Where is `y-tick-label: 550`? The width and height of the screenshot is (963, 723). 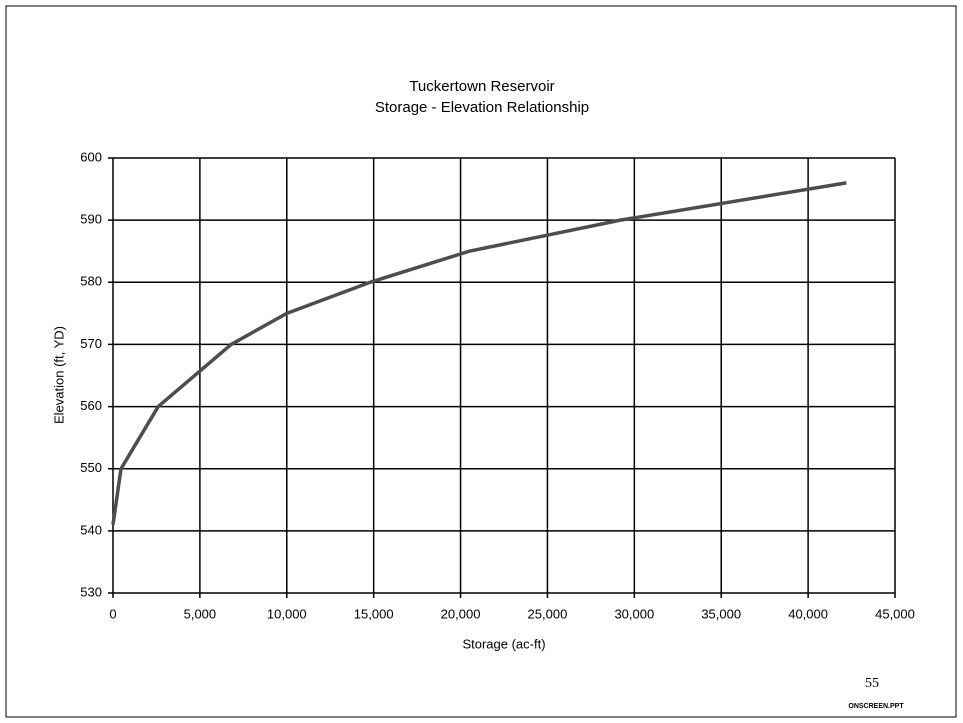 y-tick-label: 550 is located at coordinates (91, 467).